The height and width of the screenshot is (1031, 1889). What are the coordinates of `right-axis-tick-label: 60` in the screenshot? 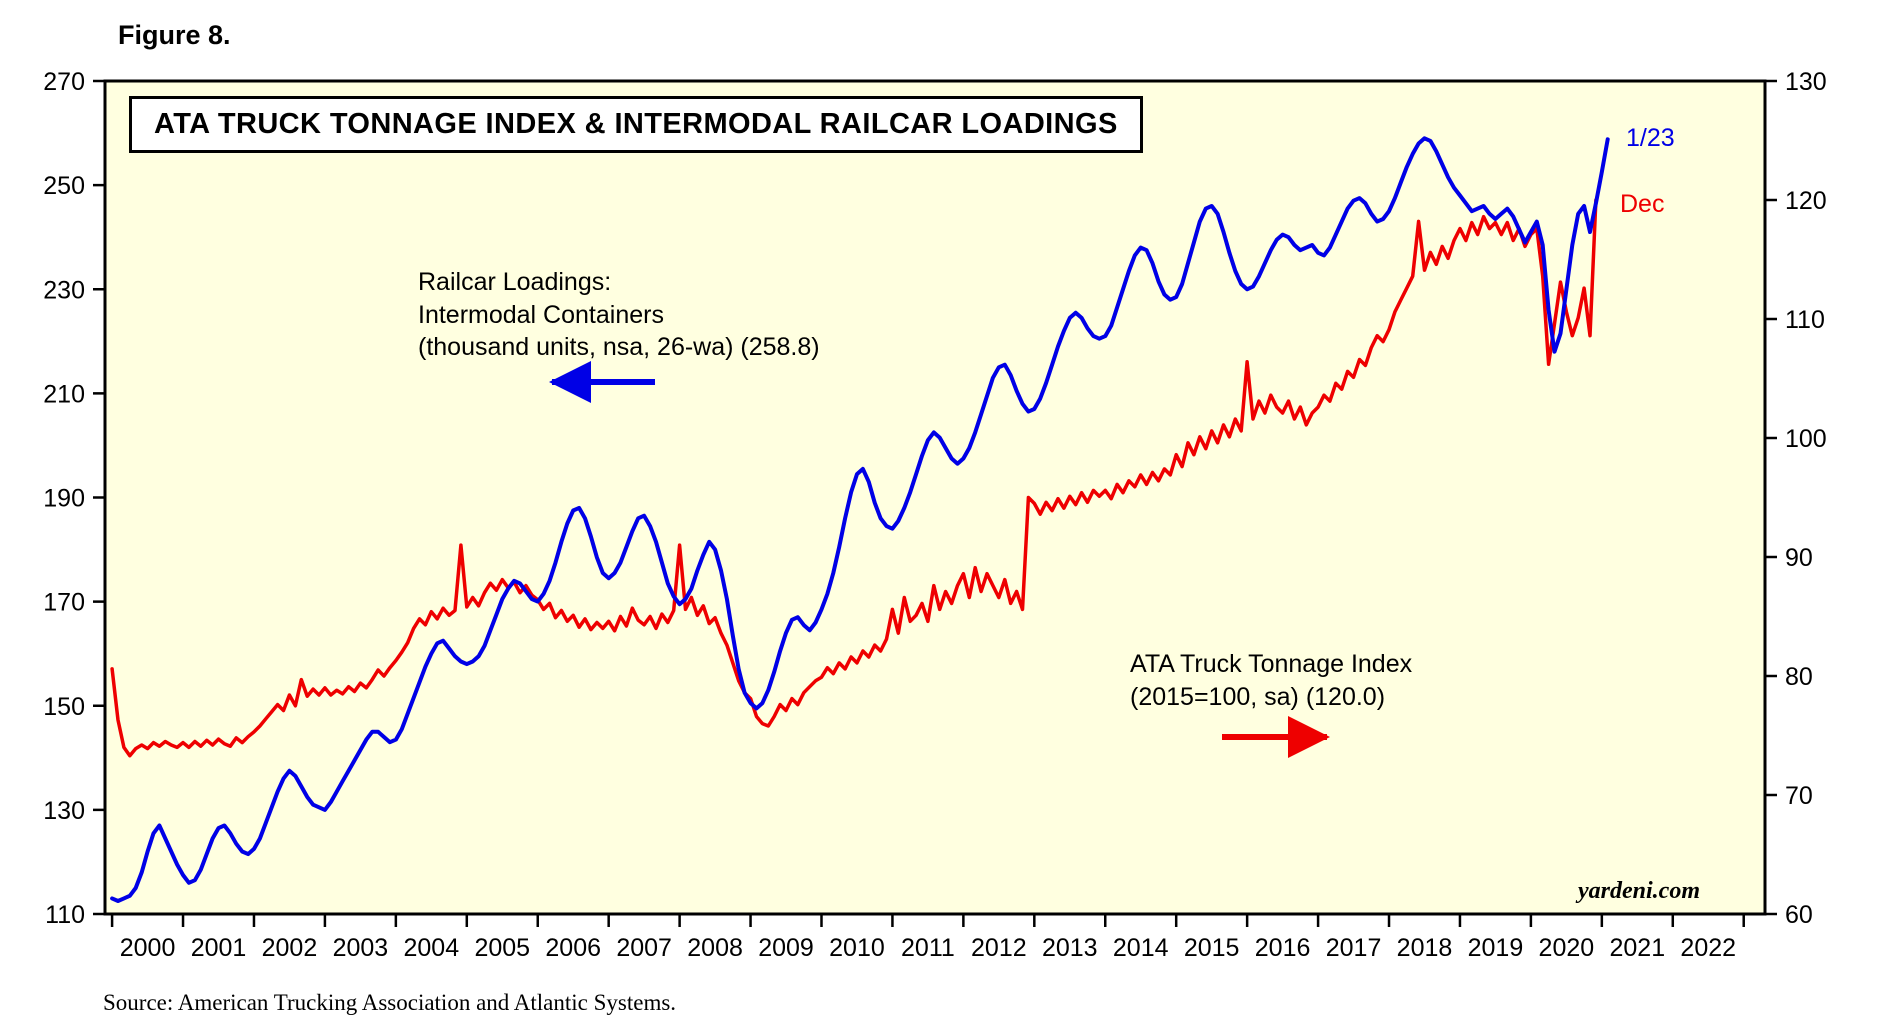 It's located at (1799, 915).